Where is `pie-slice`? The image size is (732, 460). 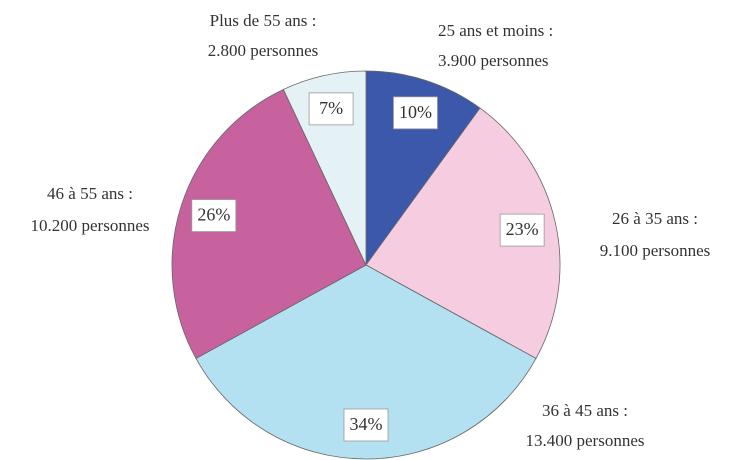
pie-slice is located at coordinates (463, 233).